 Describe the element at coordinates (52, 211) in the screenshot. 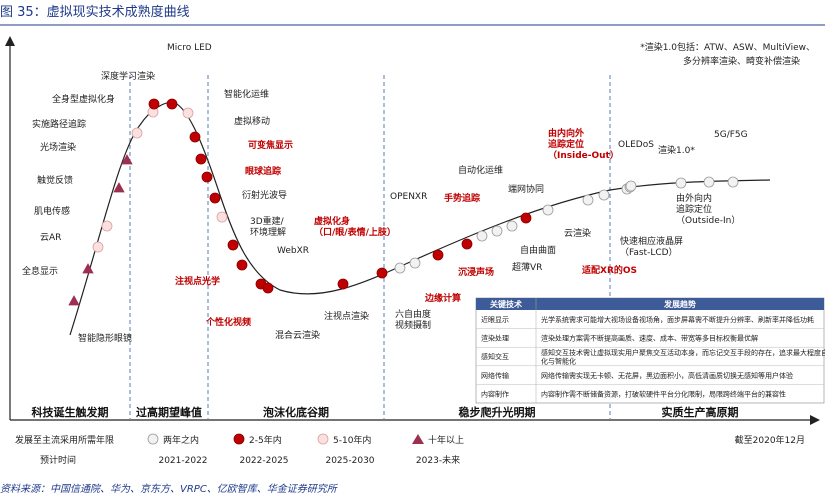

I see `label-myoelectric-sensing: 肌电传感` at that location.